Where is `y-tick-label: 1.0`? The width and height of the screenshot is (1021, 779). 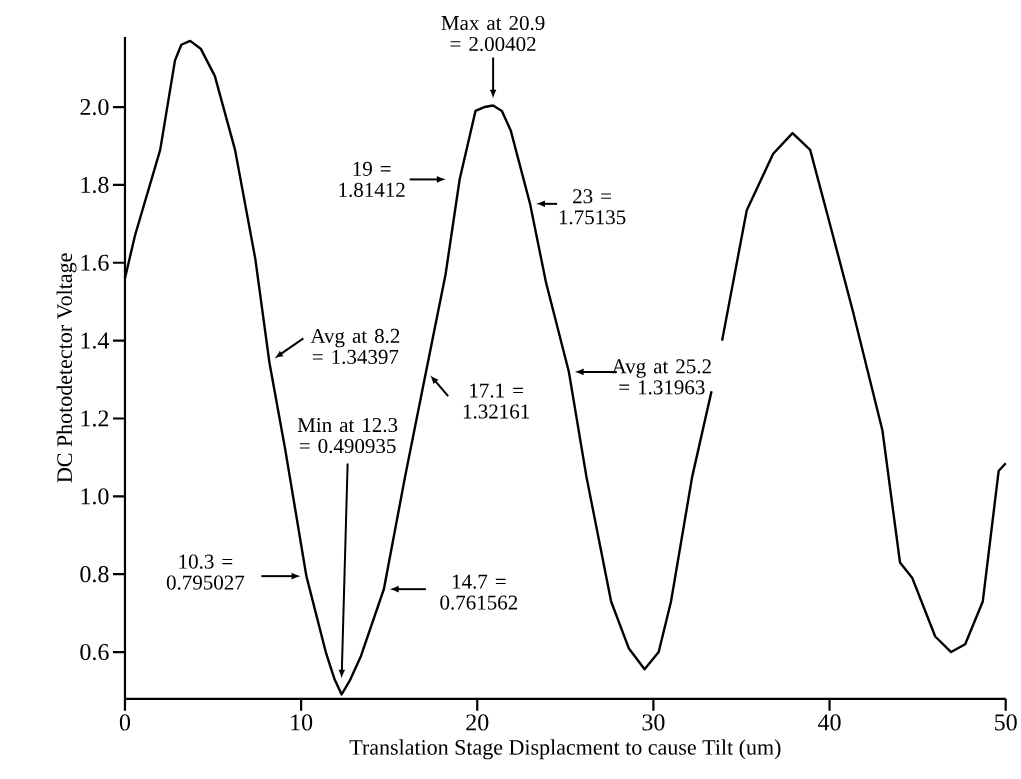 y-tick-label: 1.0 is located at coordinates (95, 496).